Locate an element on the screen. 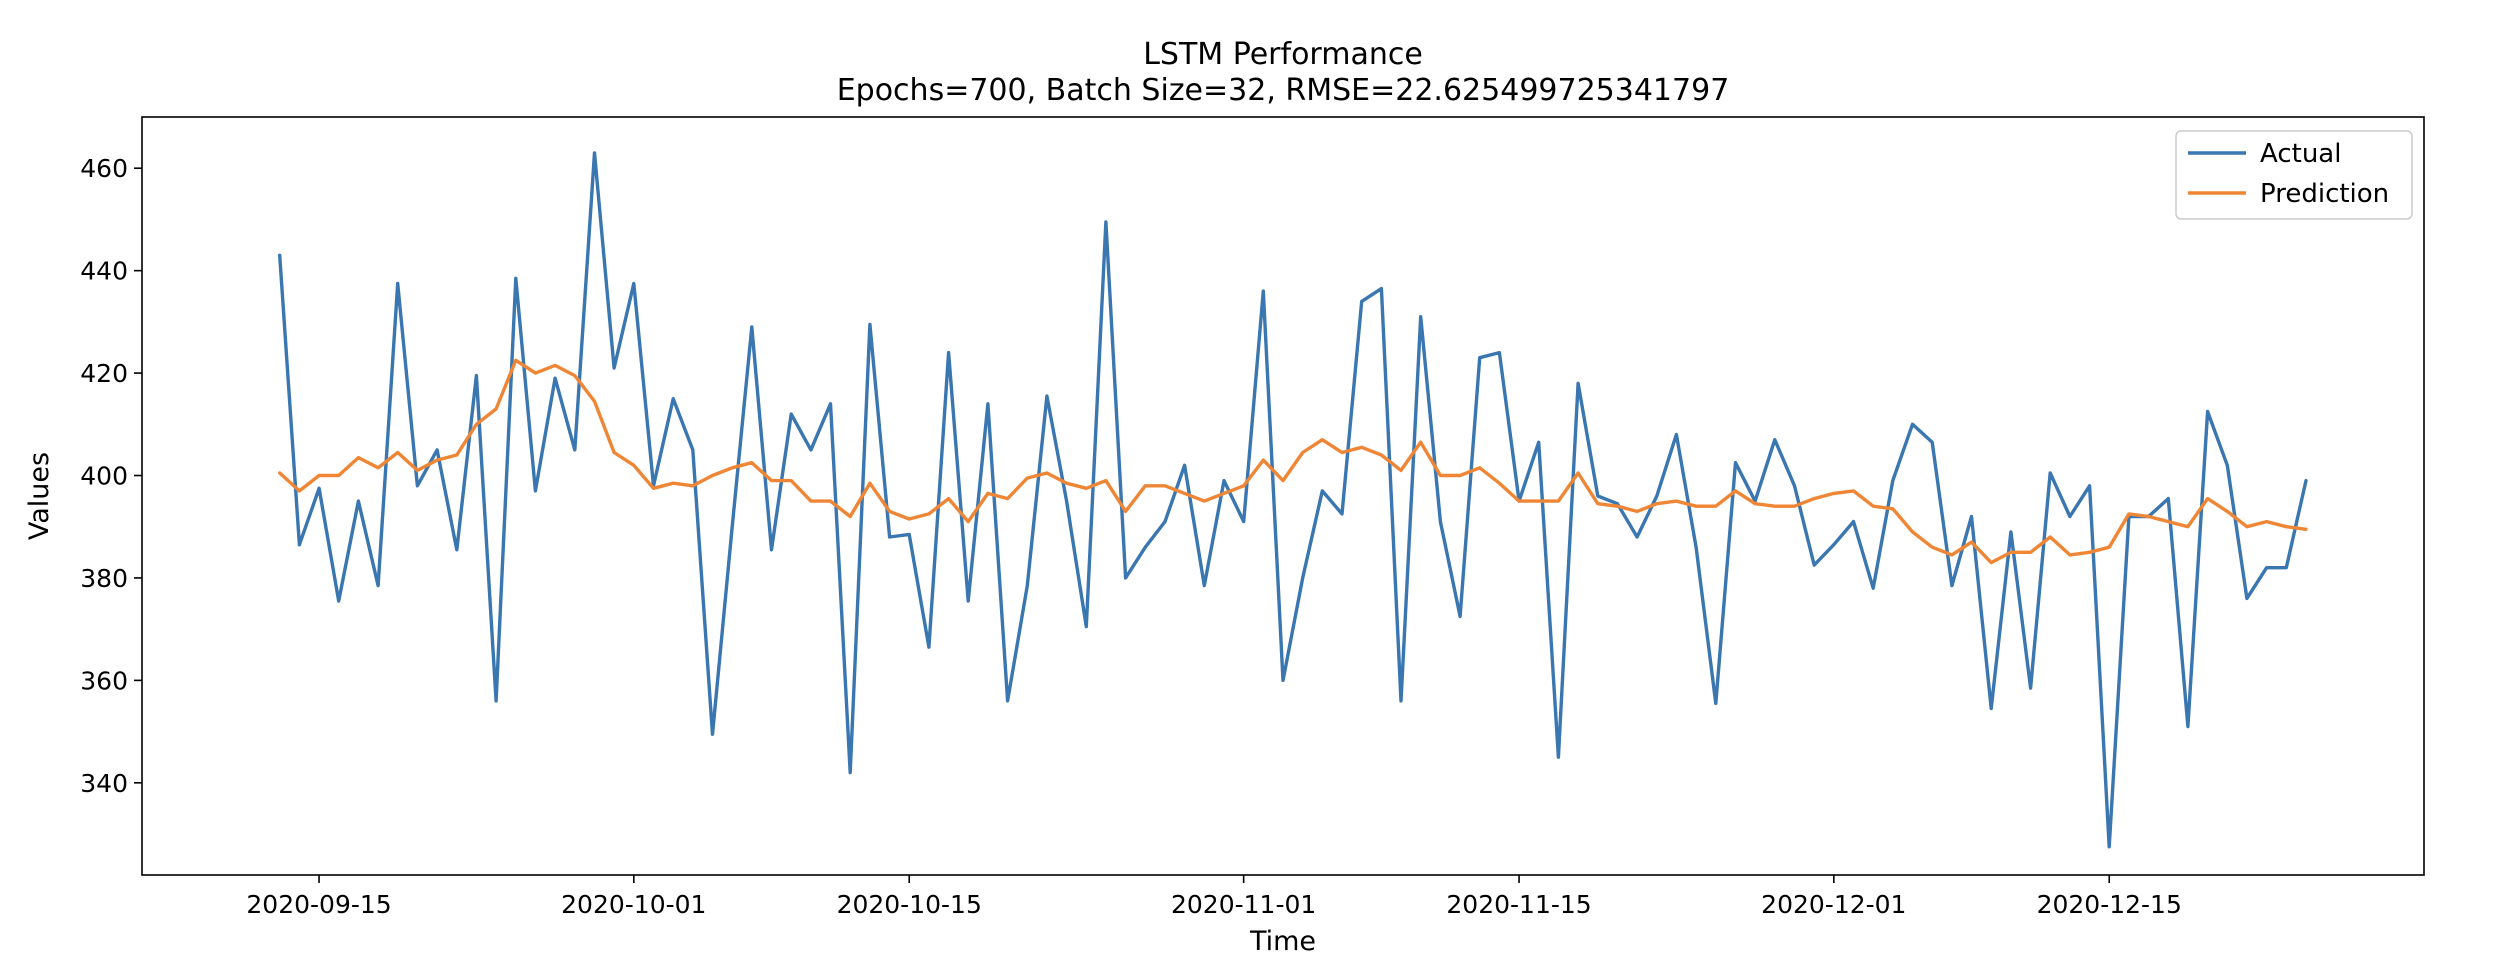  y-tick-label: 460 is located at coordinates (104, 168).